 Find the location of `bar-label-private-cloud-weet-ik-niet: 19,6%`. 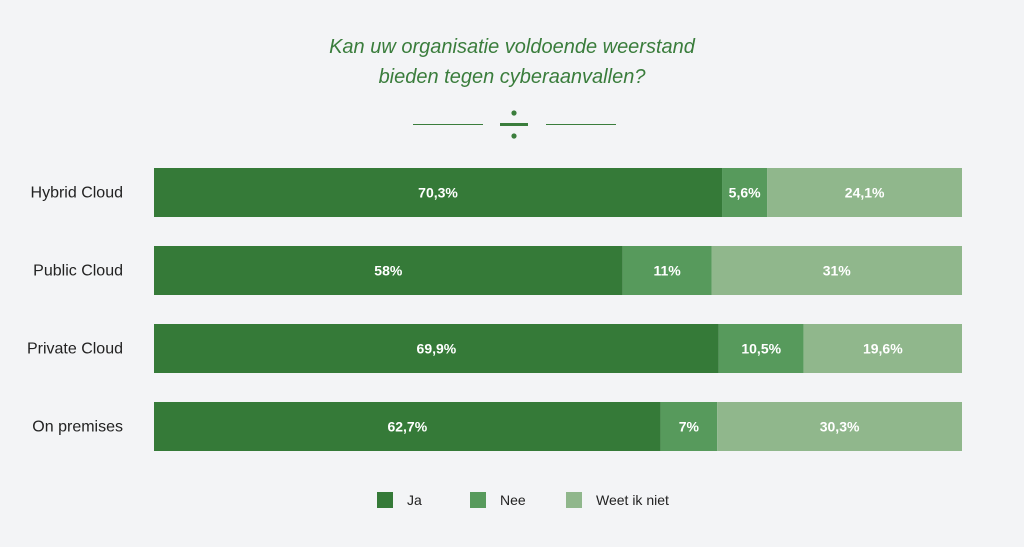

bar-label-private-cloud-weet-ik-niet: 19,6% is located at coordinates (883, 349).